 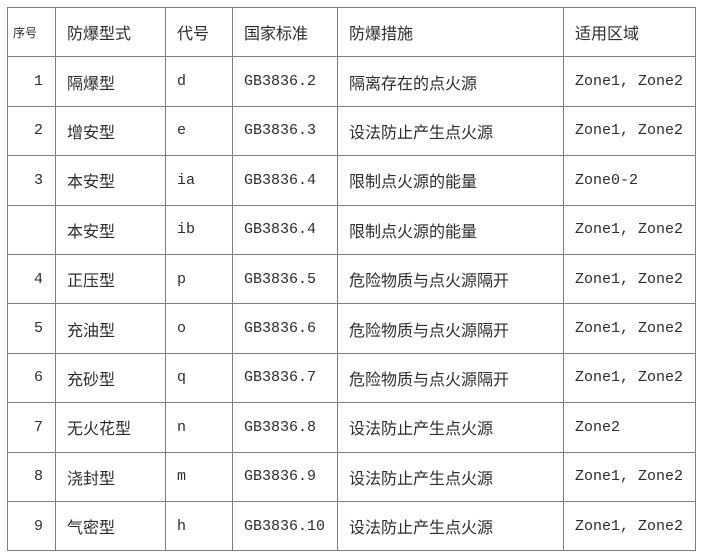 What do you see at coordinates (110, 32) in the screenshot?
I see `header-cell-type: 防爆型式` at bounding box center [110, 32].